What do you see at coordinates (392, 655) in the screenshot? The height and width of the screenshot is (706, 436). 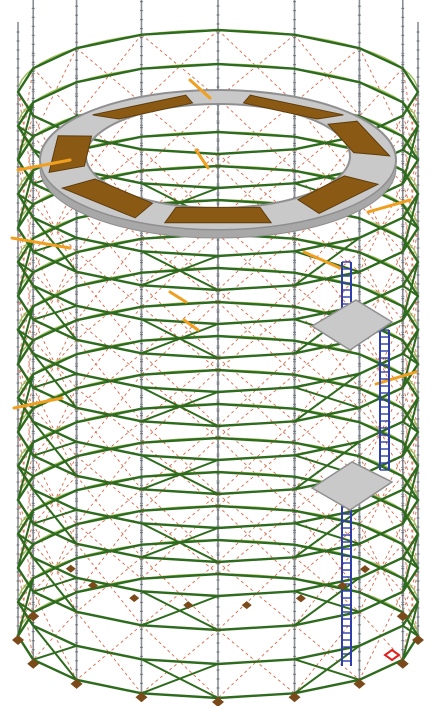 I see `support-marker-icon` at bounding box center [392, 655].